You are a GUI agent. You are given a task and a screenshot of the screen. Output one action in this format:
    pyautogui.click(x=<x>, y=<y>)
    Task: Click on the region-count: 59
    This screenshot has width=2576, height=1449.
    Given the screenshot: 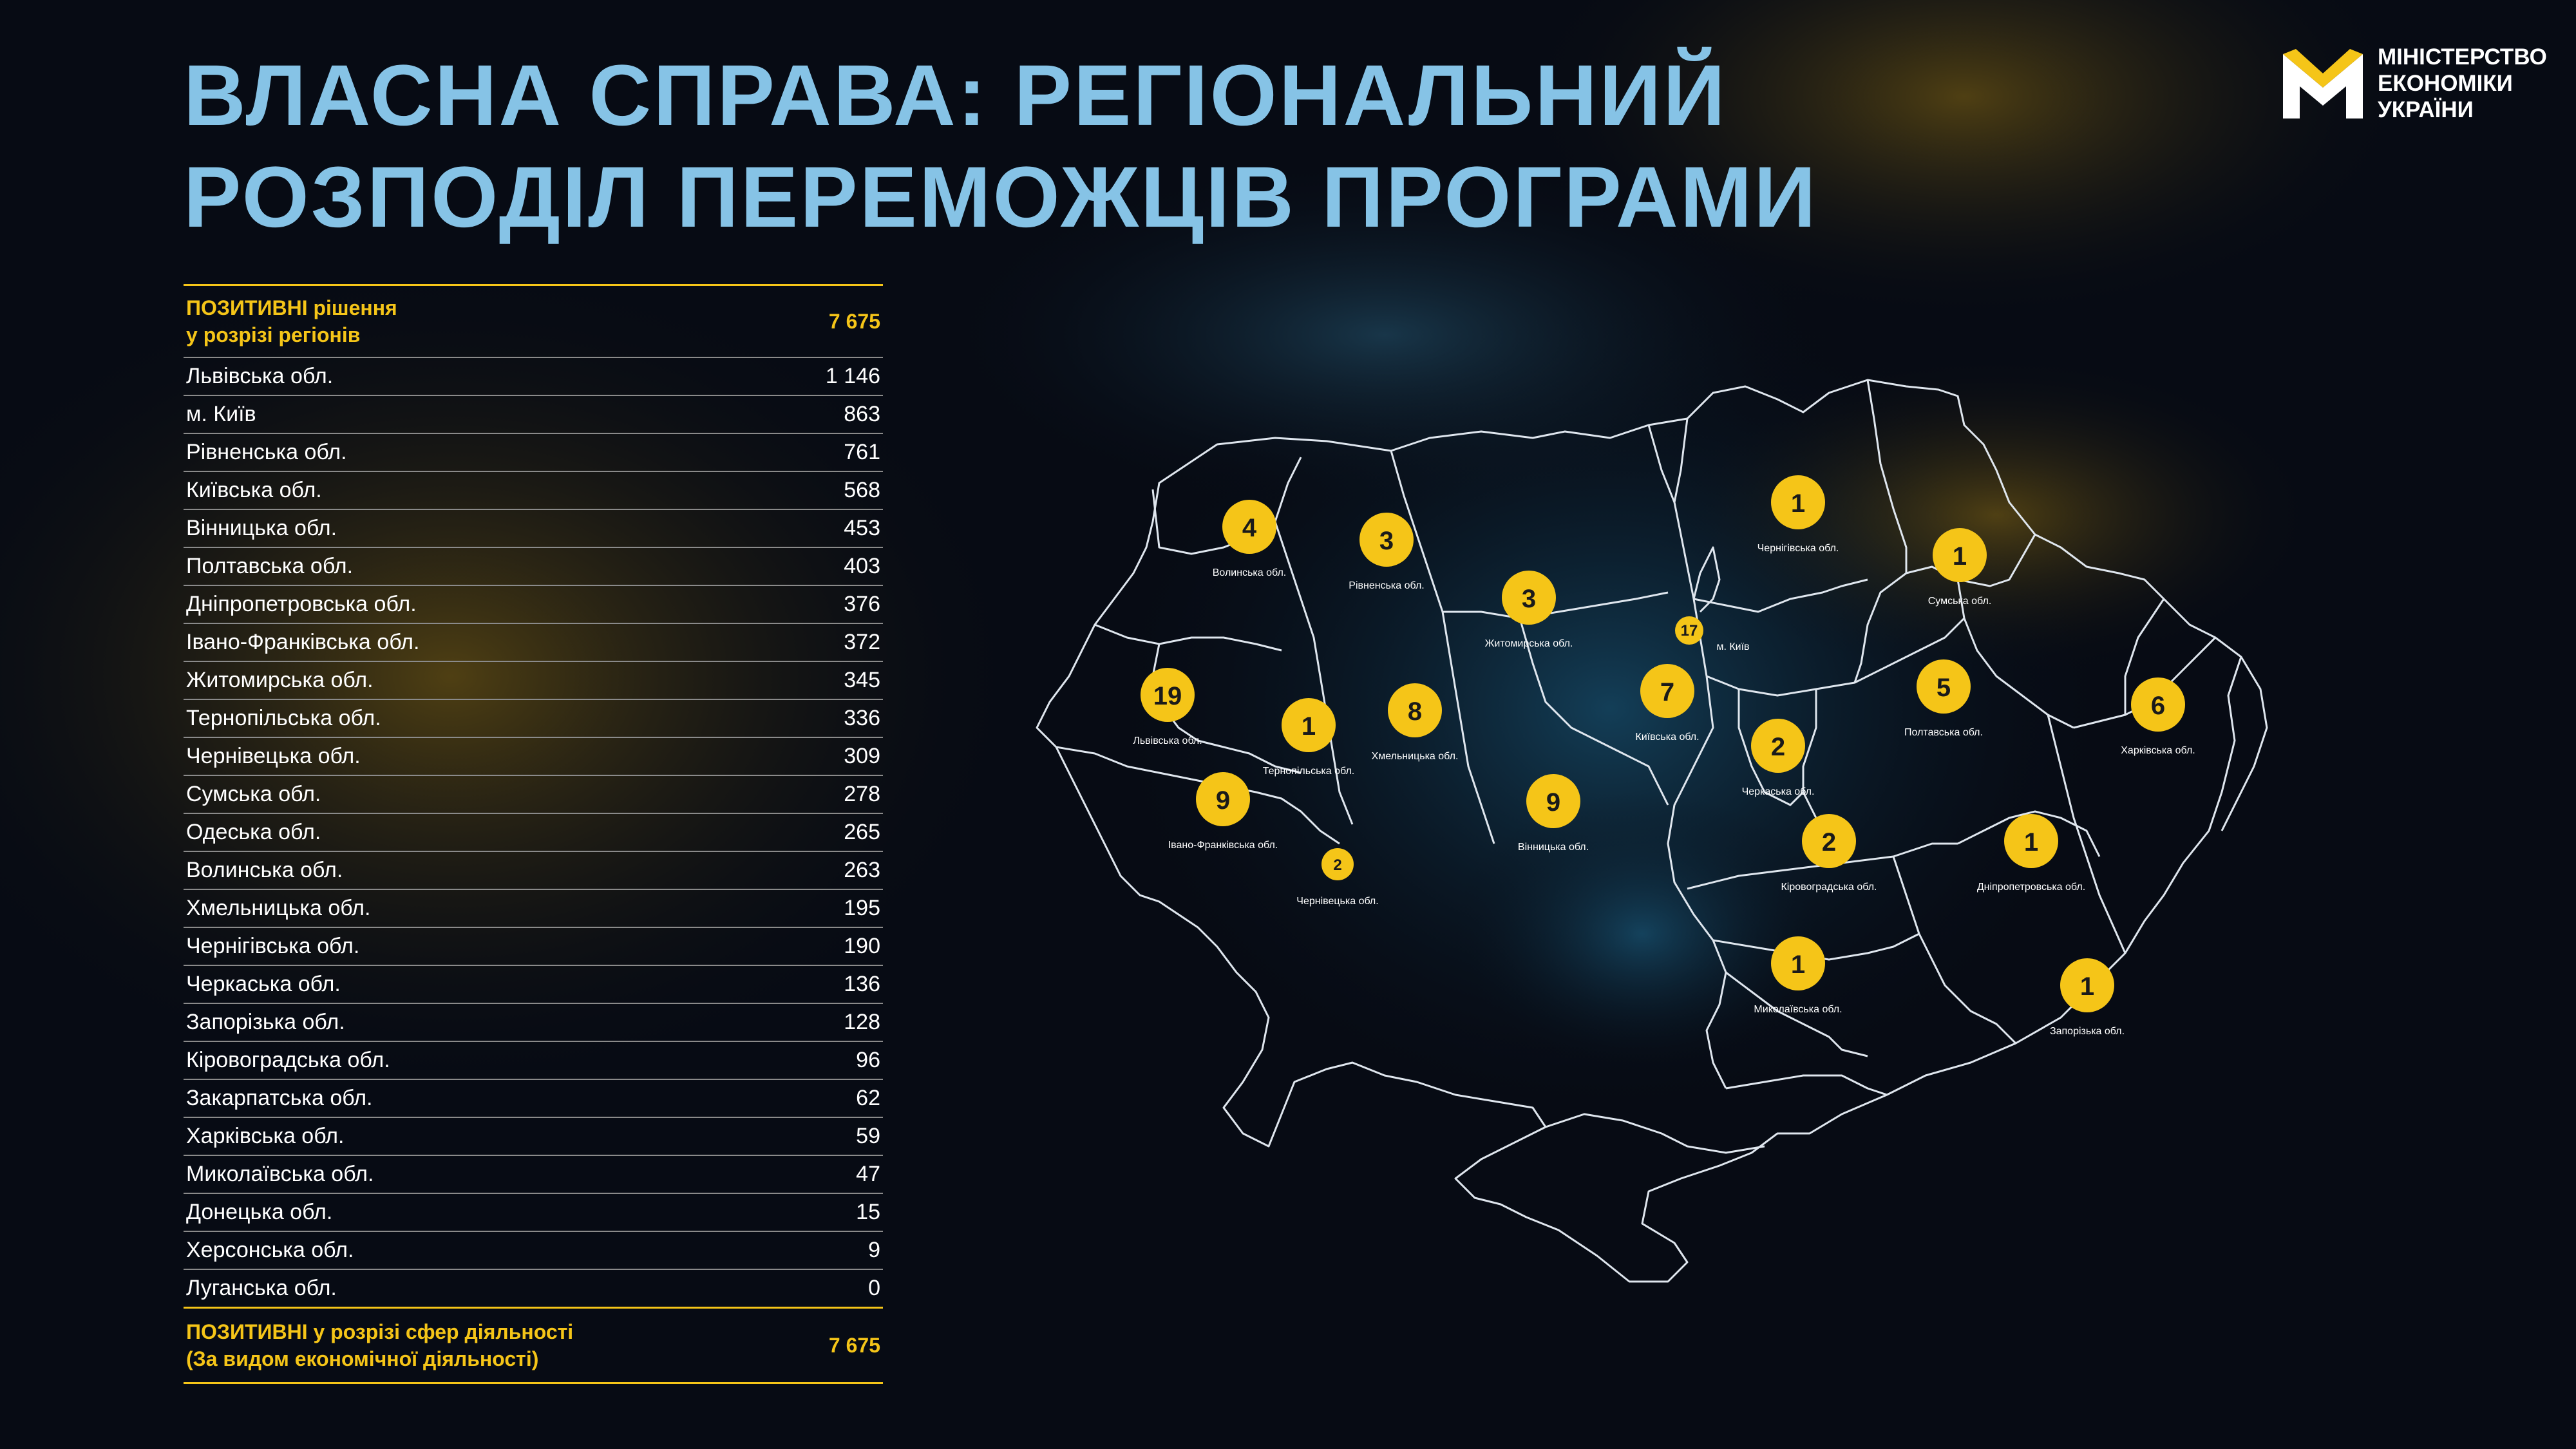 What is the action you would take?
    pyautogui.click(x=868, y=1136)
    